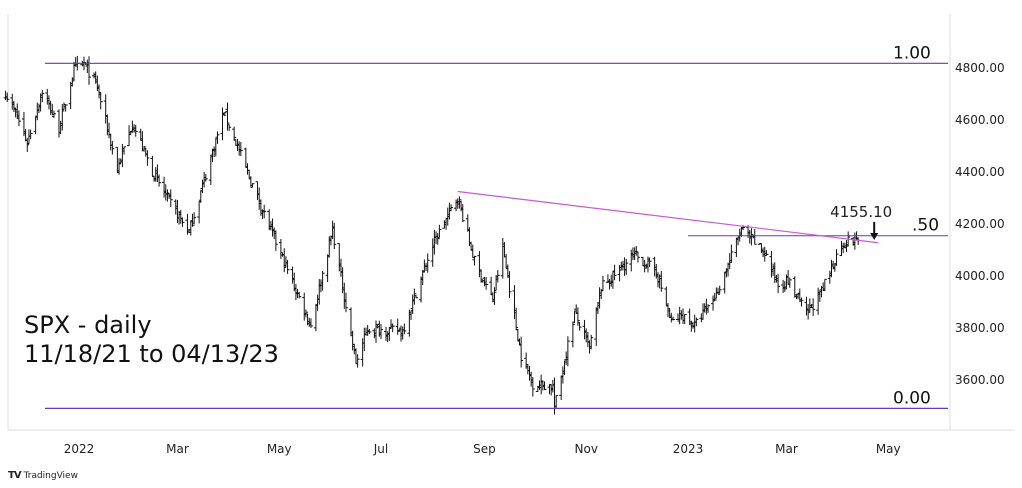 This screenshot has height=488, width=1022. I want to click on tradingview-brand: TV TradingView, so click(43, 475).